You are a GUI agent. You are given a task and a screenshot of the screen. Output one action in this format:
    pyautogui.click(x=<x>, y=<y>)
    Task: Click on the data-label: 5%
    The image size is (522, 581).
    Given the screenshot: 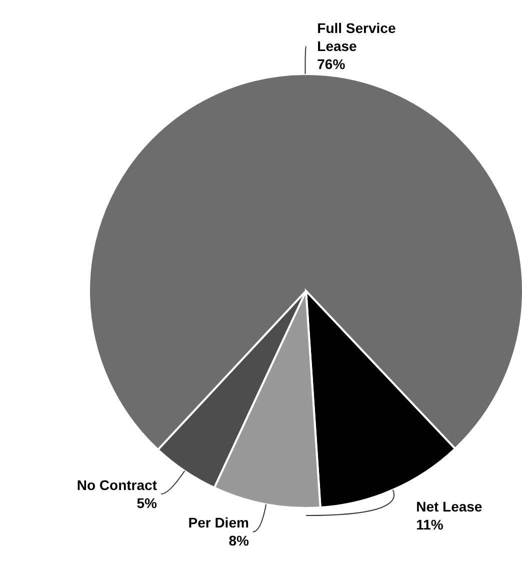 What is the action you would take?
    pyautogui.click(x=147, y=503)
    